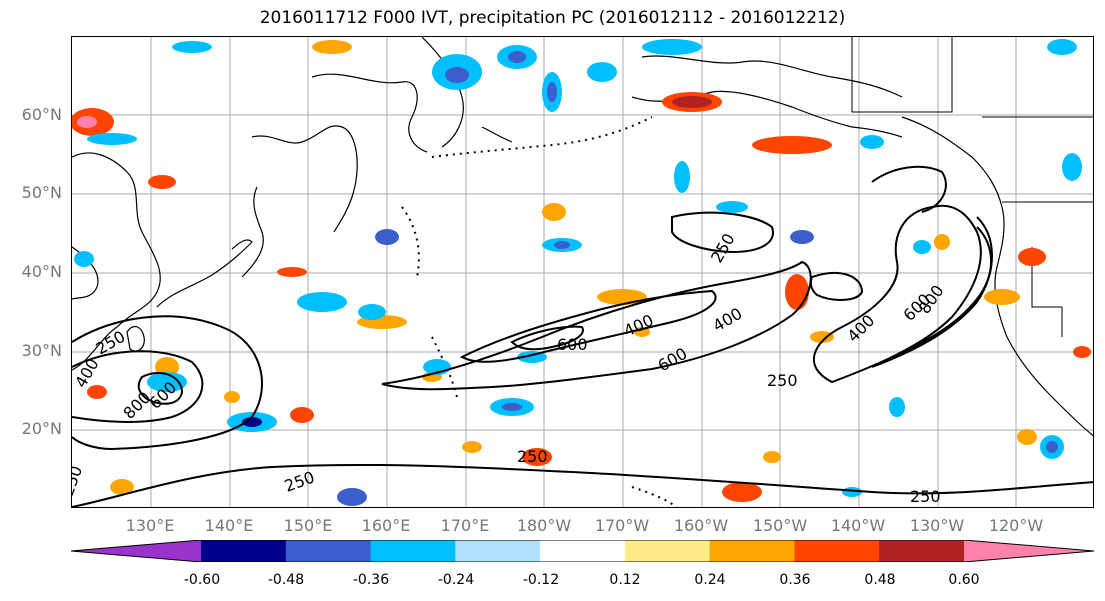 This screenshot has height=601, width=1105. Describe the element at coordinates (541, 580) in the screenshot. I see `colorbar-tick: -0.12` at that location.